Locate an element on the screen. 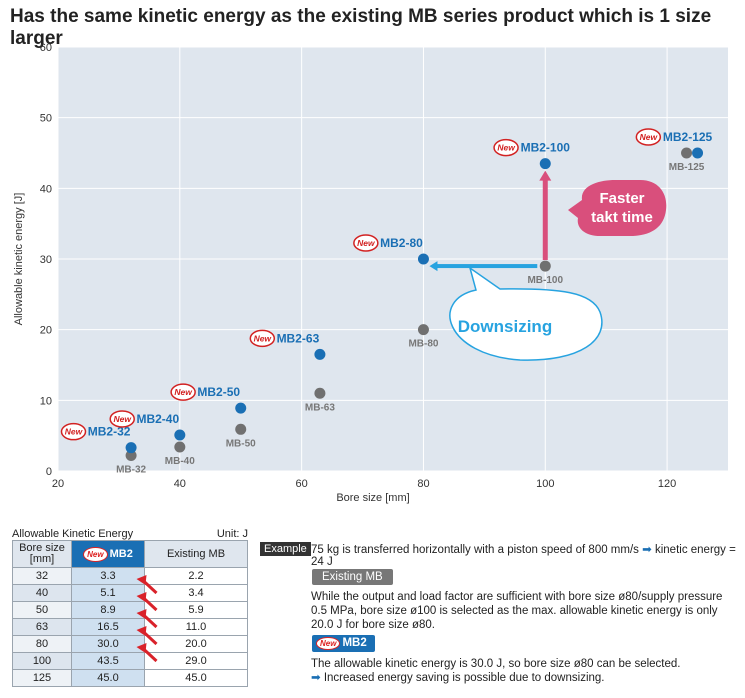  mb2-point-label: MB2-125 is located at coordinates (688, 137).